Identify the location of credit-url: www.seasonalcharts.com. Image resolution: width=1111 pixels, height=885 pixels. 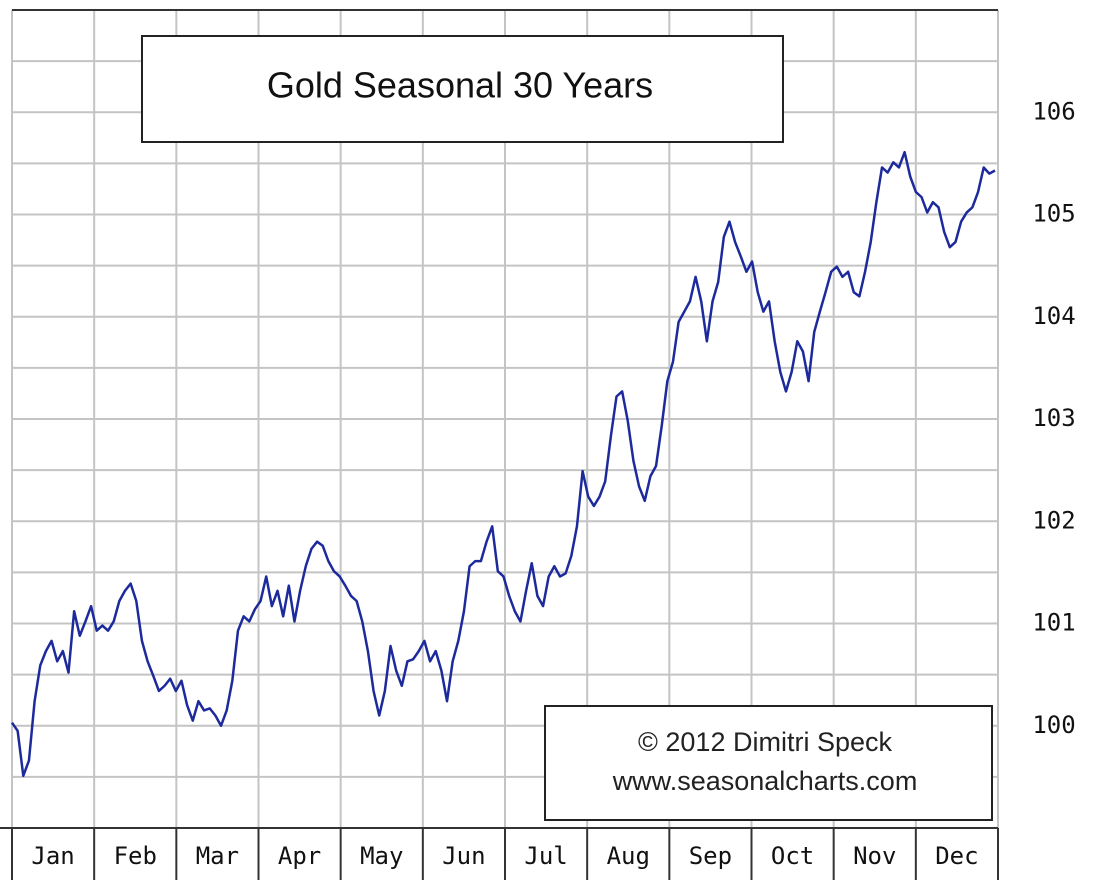
(765, 781).